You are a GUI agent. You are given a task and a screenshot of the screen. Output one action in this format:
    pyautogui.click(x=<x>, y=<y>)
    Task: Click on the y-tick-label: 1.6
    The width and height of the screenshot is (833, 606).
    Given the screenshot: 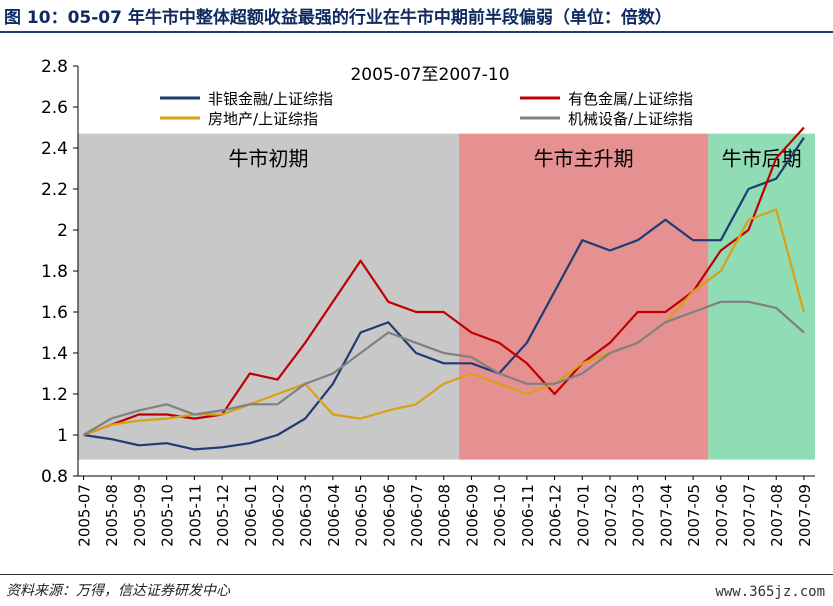 What is the action you would take?
    pyautogui.click(x=54, y=313)
    